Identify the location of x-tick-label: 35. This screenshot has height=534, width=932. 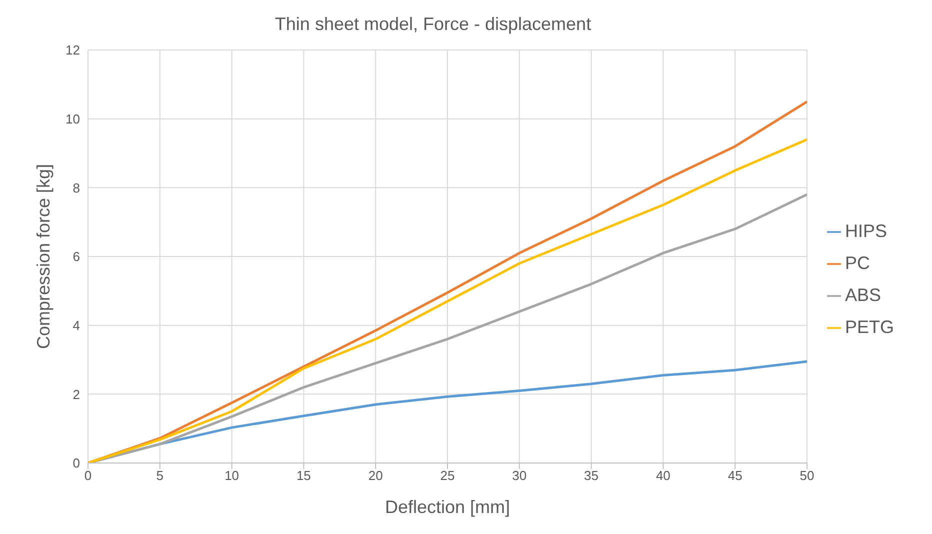
(591, 476).